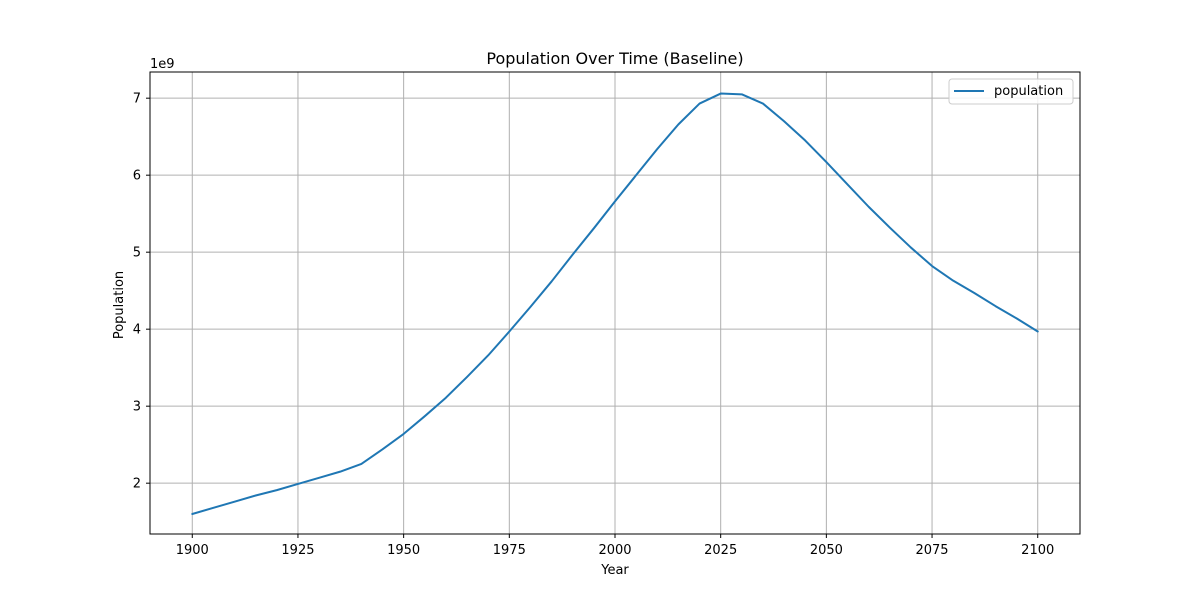  Describe the element at coordinates (137, 176) in the screenshot. I see `y-tick-label: 6` at that location.